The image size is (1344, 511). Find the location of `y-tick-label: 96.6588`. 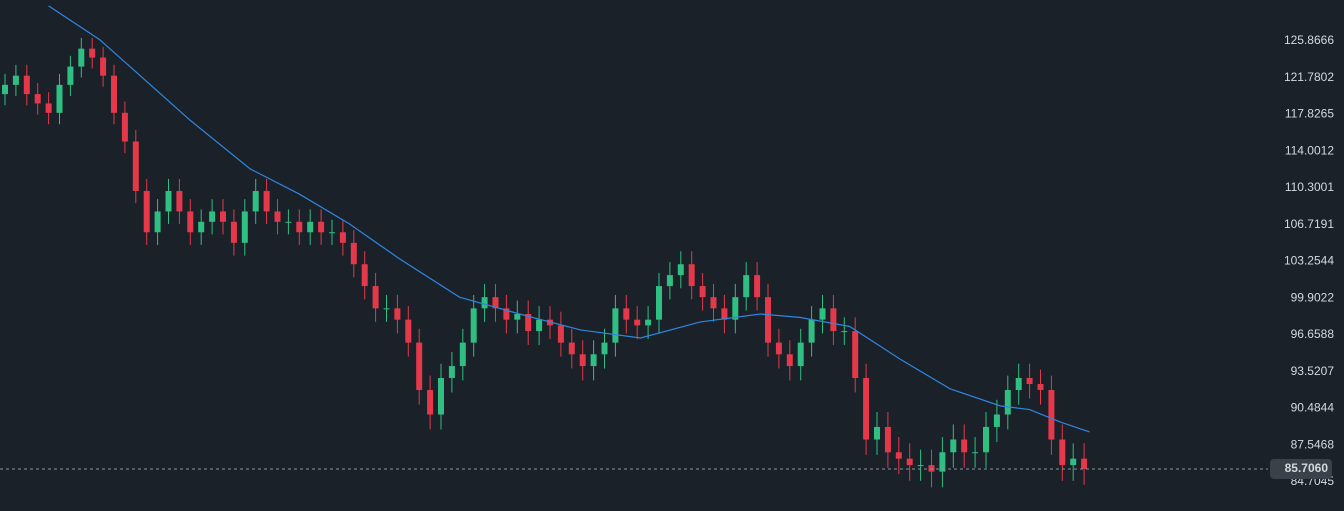

y-tick-label: 96.6588 is located at coordinates (1313, 334).